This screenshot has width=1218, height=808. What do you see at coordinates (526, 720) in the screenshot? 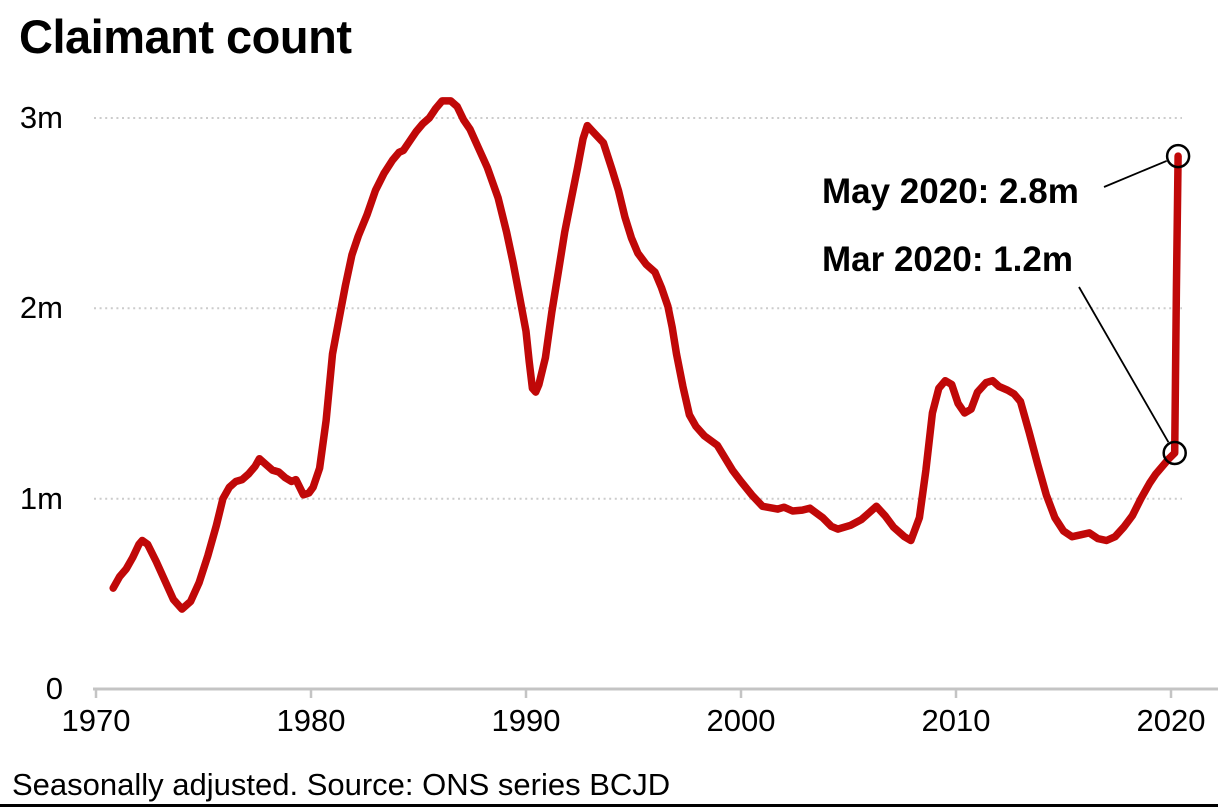
I see `x-tick-label-1990: 1990` at bounding box center [526, 720].